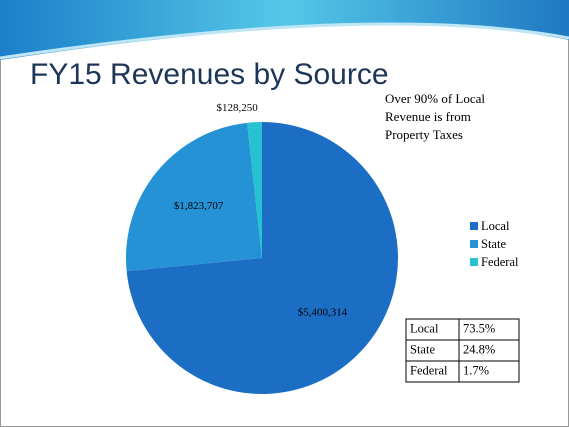 This screenshot has width=569, height=427. I want to click on table: Local 73.5% State 24.8% Federal 1.7%, so click(462, 350).